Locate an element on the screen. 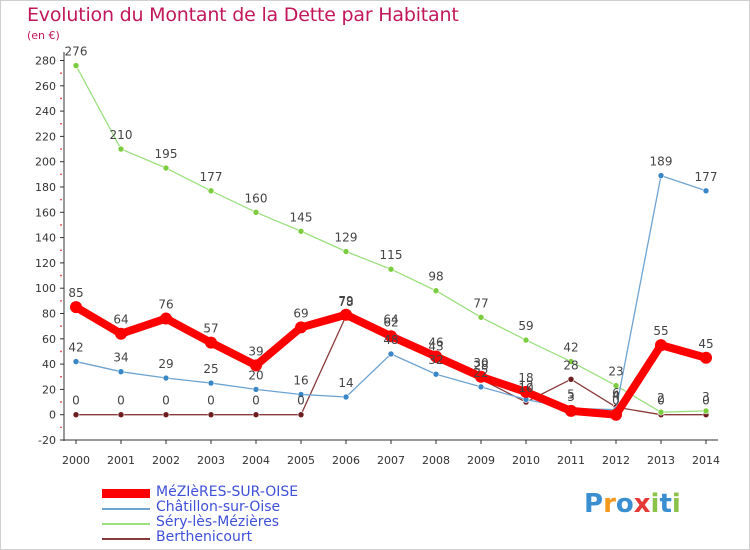 The image size is (750, 550). logo-letter: t is located at coordinates (665, 504).